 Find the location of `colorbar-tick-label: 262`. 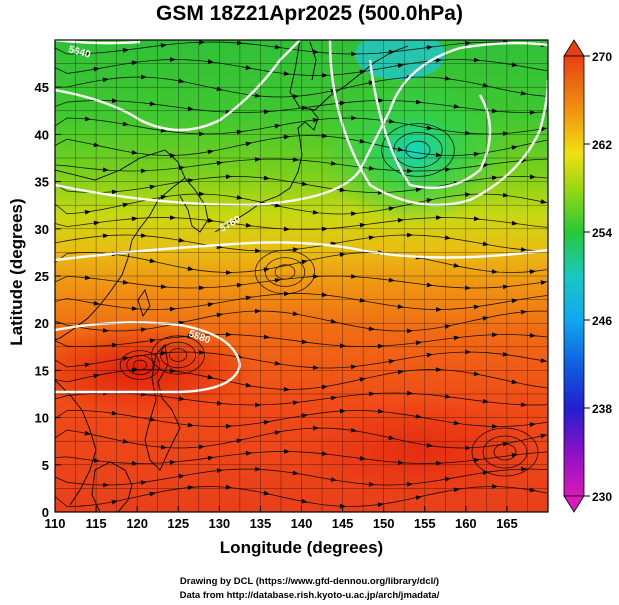

colorbar-tick-label: 262 is located at coordinates (602, 145).